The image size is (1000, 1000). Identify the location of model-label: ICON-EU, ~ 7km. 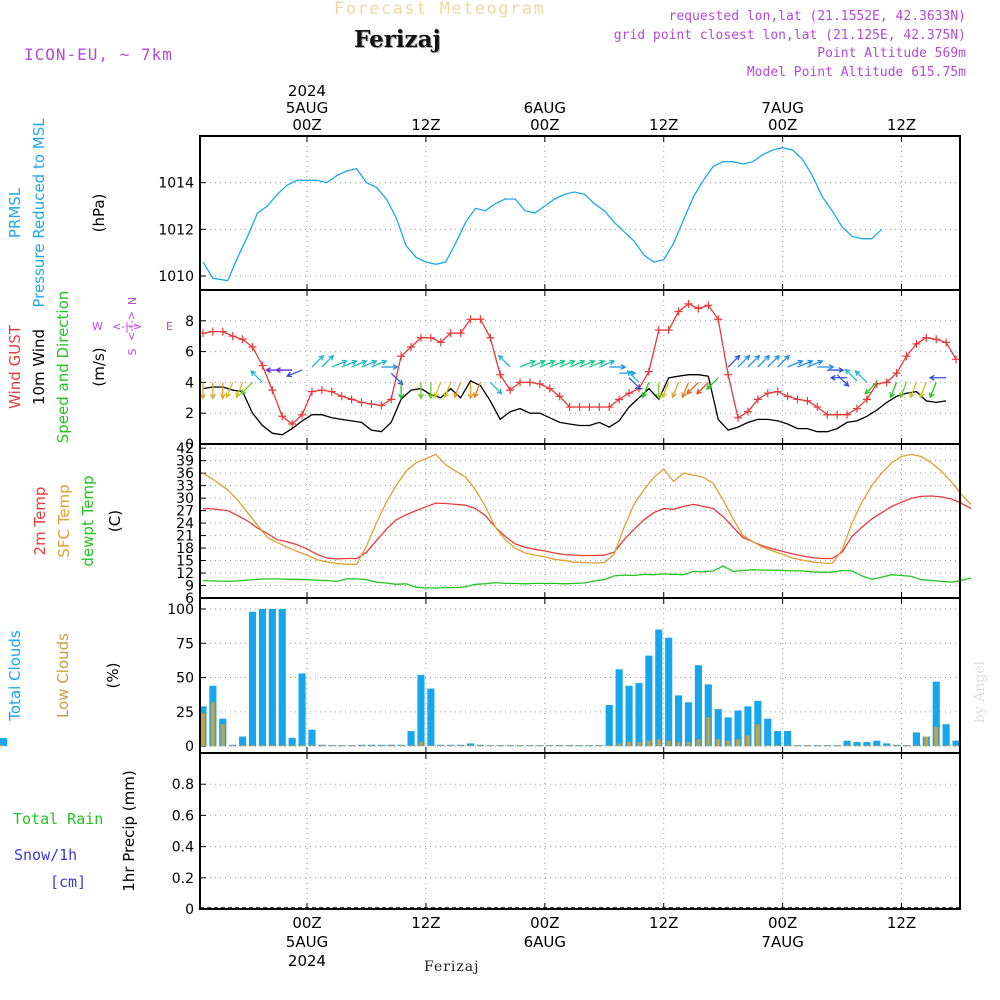
(98, 54).